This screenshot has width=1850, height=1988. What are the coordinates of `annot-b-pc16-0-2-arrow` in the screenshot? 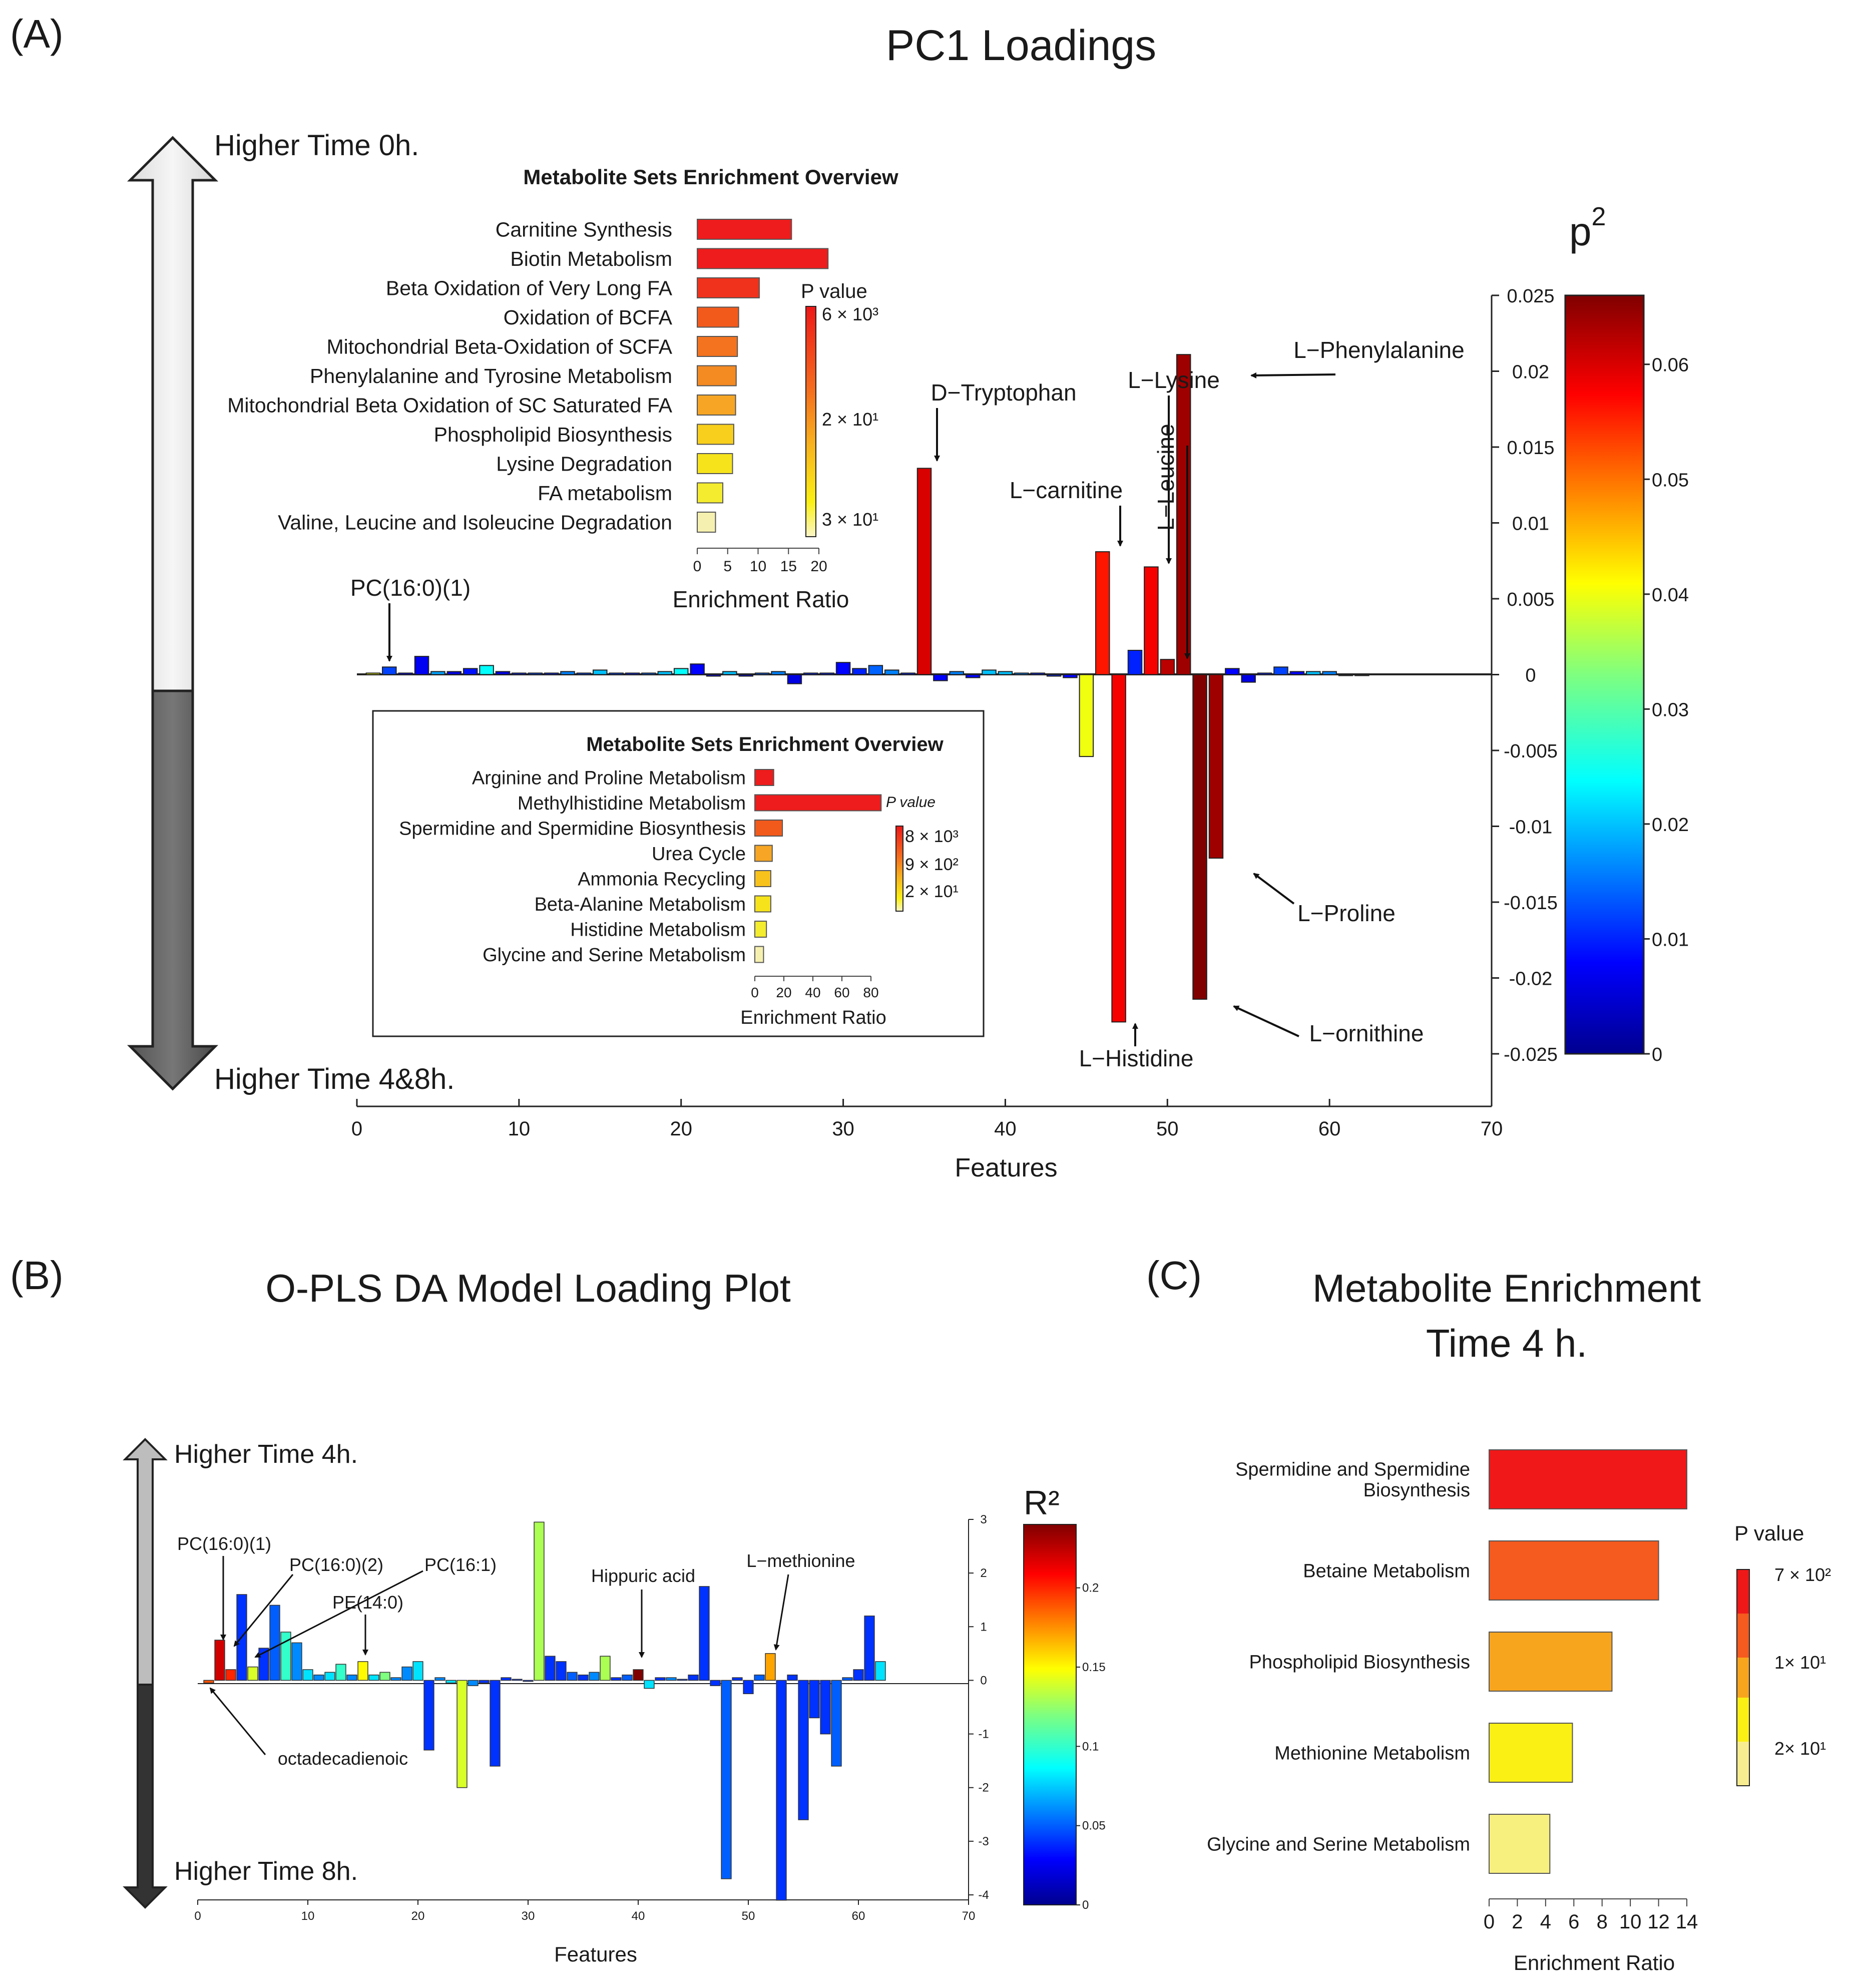 It's located at (263, 1610).